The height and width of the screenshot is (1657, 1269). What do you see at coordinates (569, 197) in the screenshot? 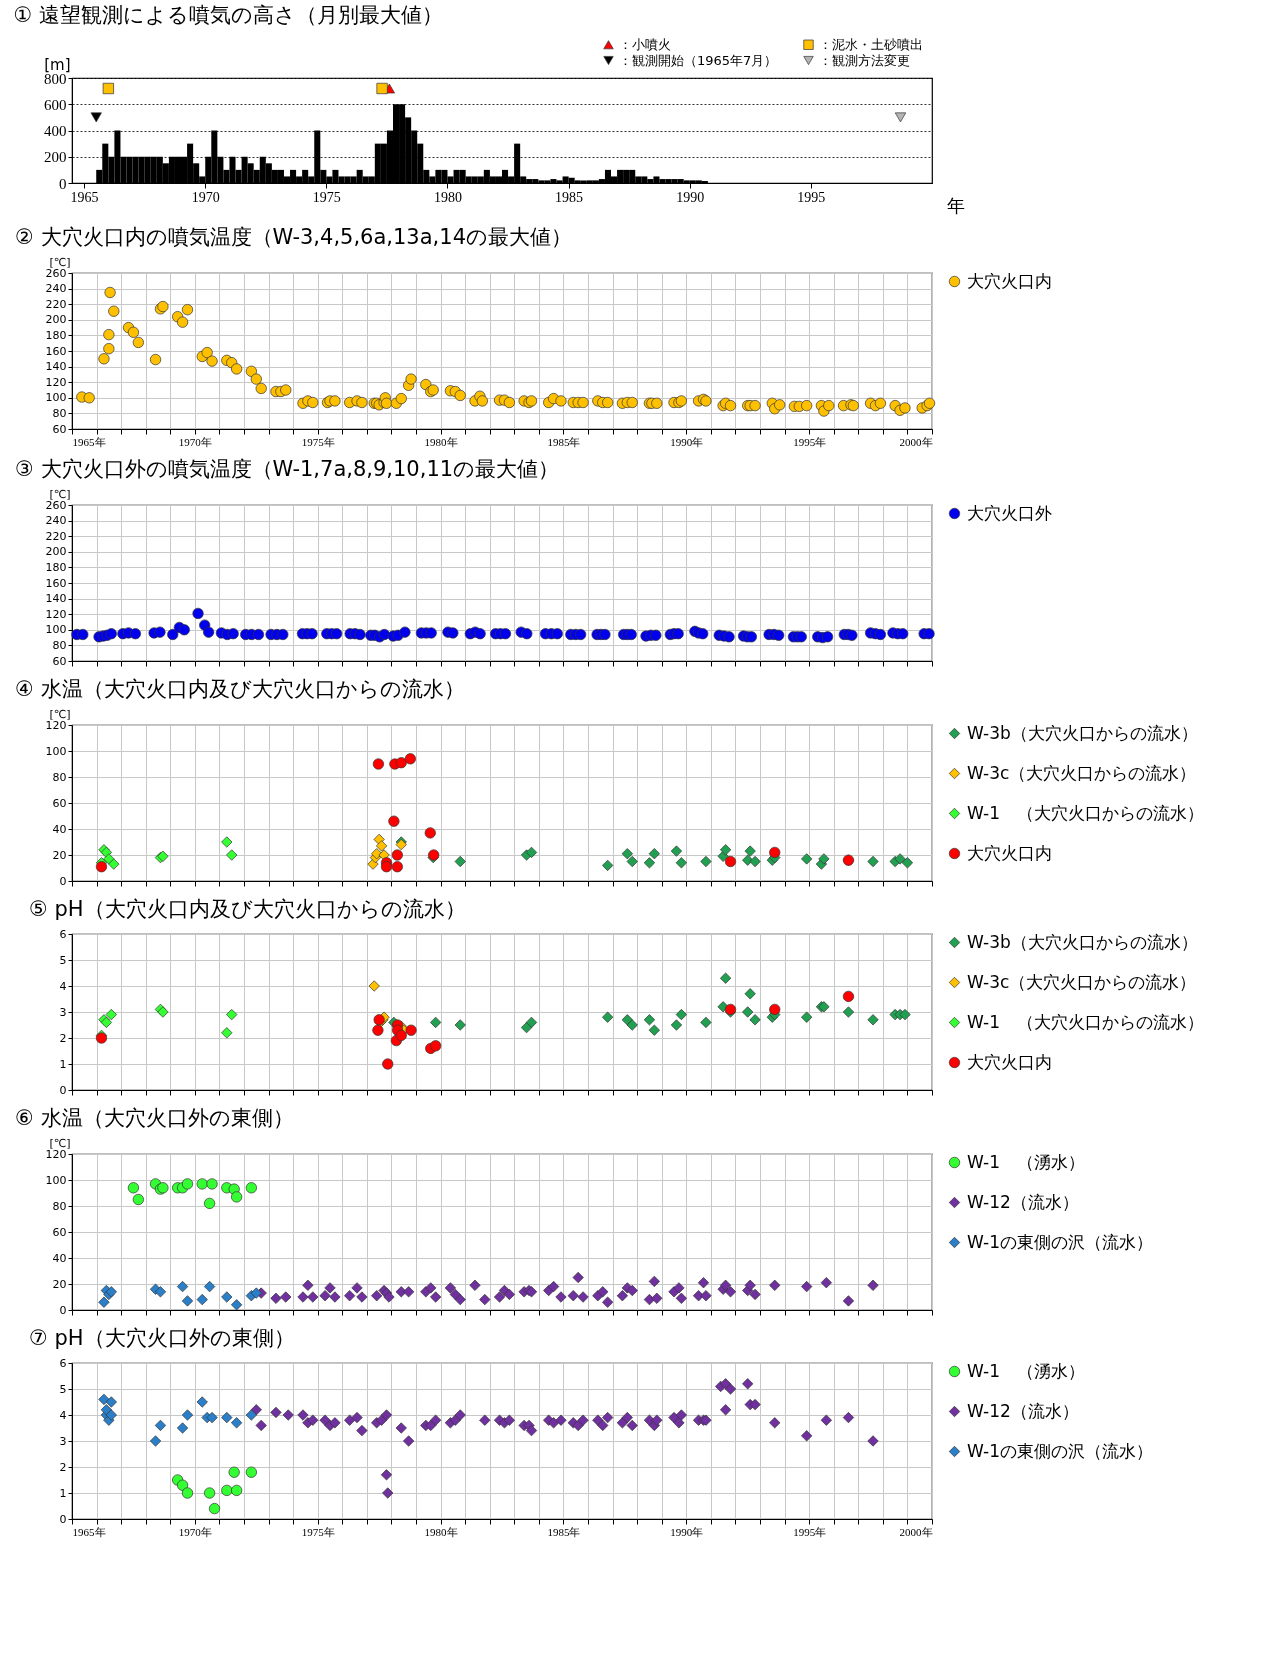
I see `x-tick-label: 1985` at bounding box center [569, 197].